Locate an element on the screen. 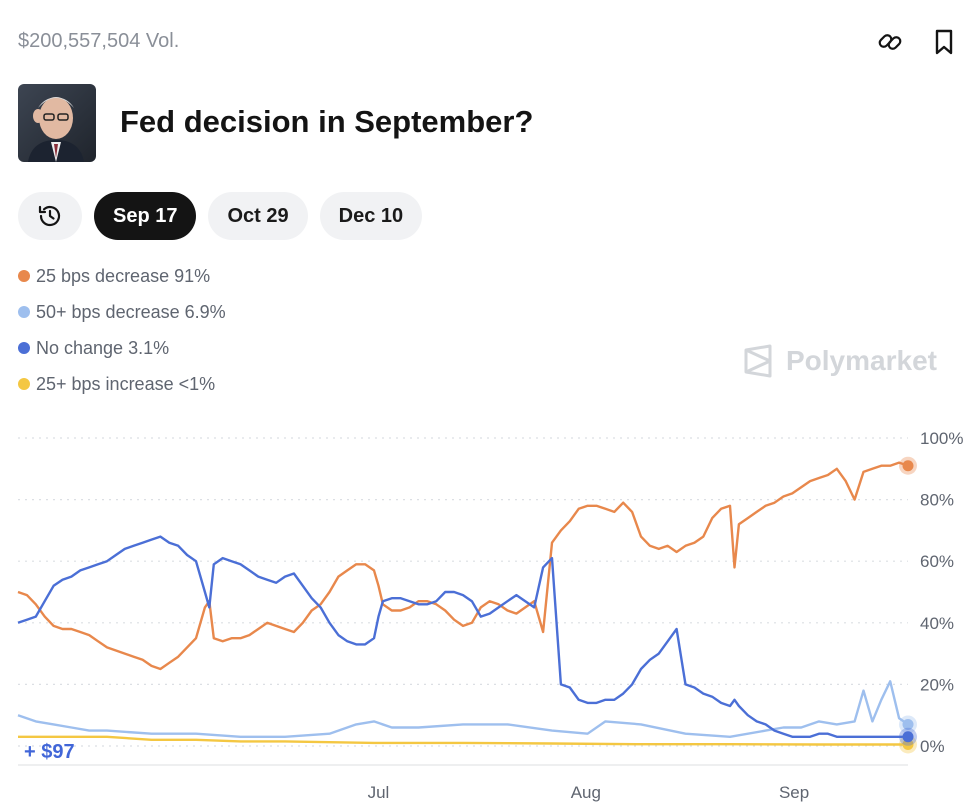 Image resolution: width=976 pixels, height=810 pixels. polymarket-logo-icon is located at coordinates (758, 361).